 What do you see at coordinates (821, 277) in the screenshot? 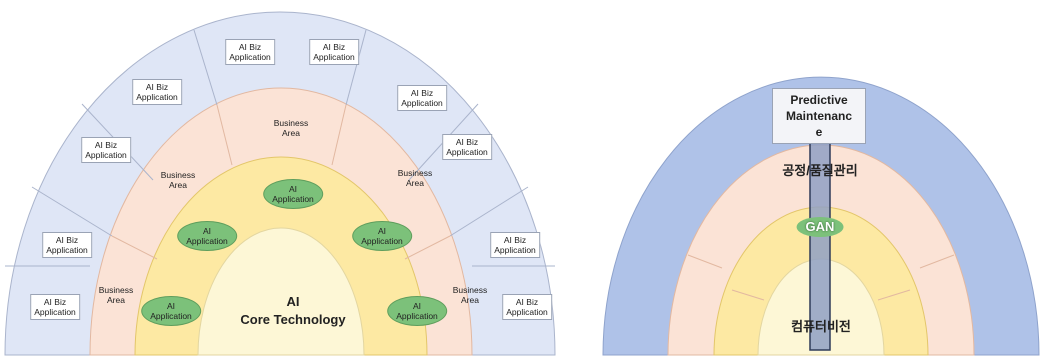
I see `right-ring-dividers` at bounding box center [821, 277].